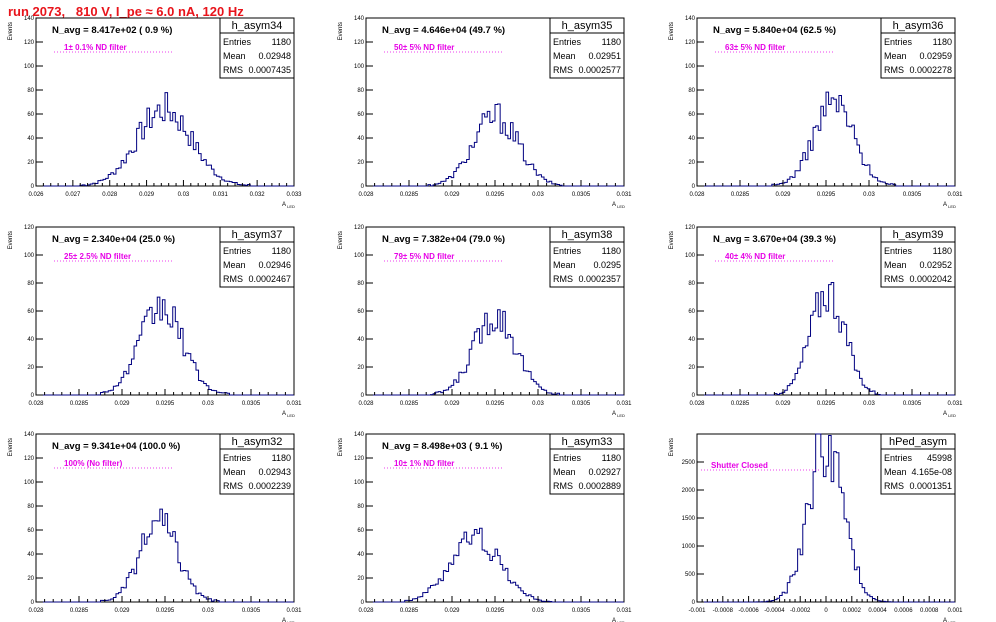 The image size is (996, 622). Describe the element at coordinates (604, 472) in the screenshot. I see `stats-value-mean: 0.02927` at that location.